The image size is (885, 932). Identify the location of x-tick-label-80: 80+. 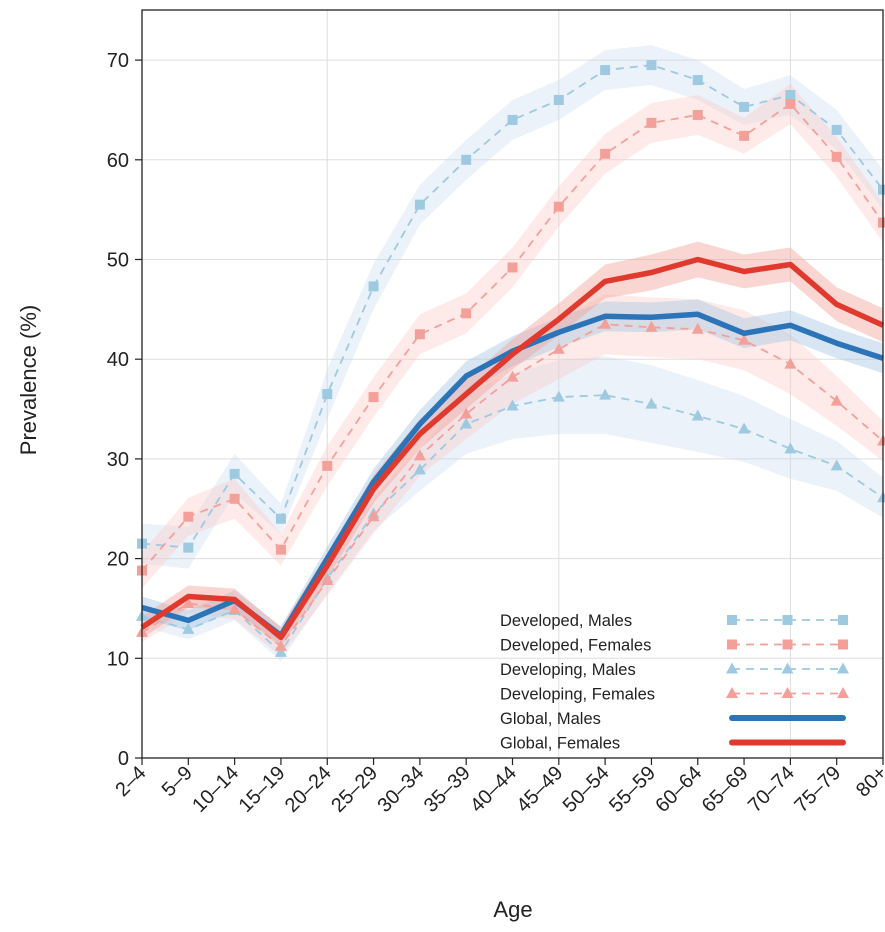
(868, 782).